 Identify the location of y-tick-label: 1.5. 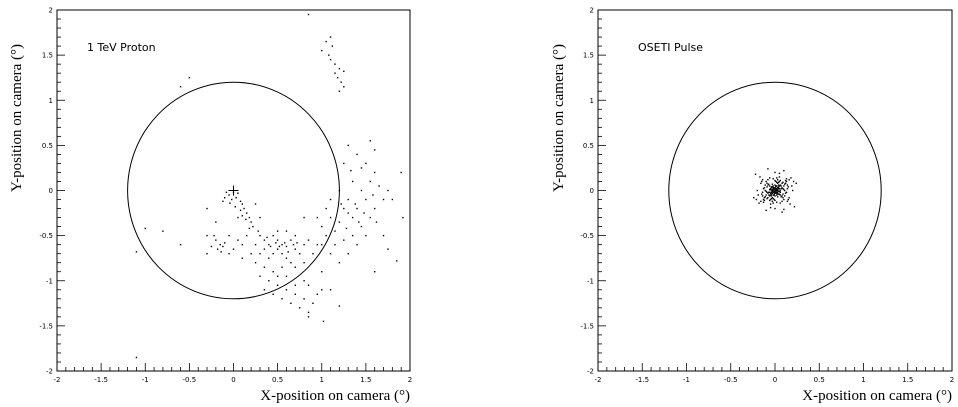
(588, 56).